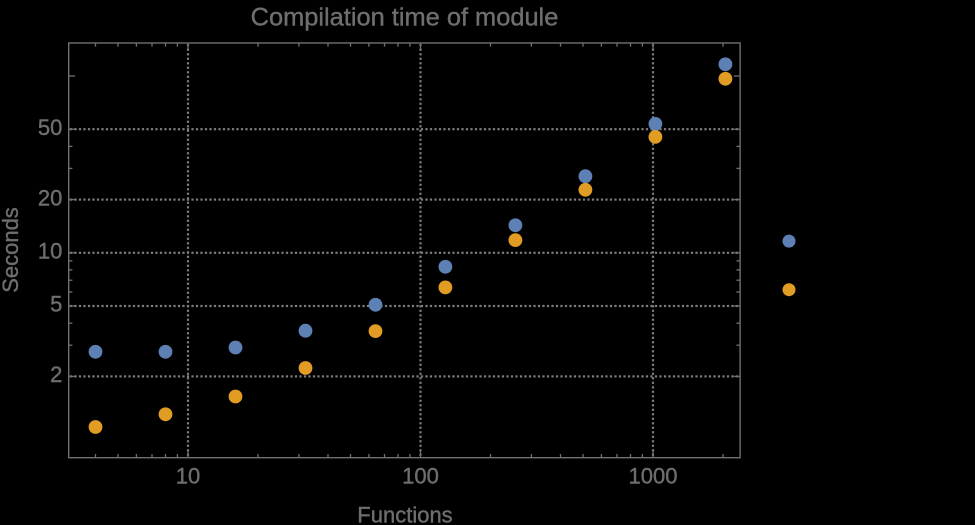 The height and width of the screenshot is (525, 975). I want to click on svg-text: 100, so click(420, 475).